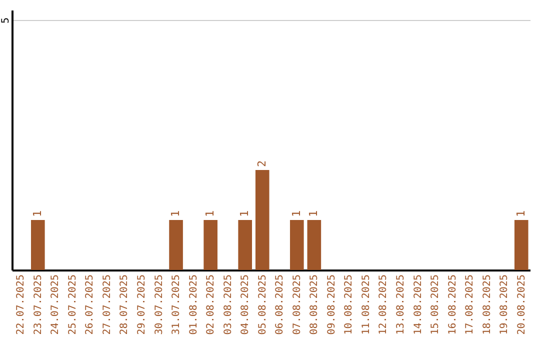 The height and width of the screenshot is (340, 540). I want to click on x-tick-label: 05.08.2025, so click(262, 304).